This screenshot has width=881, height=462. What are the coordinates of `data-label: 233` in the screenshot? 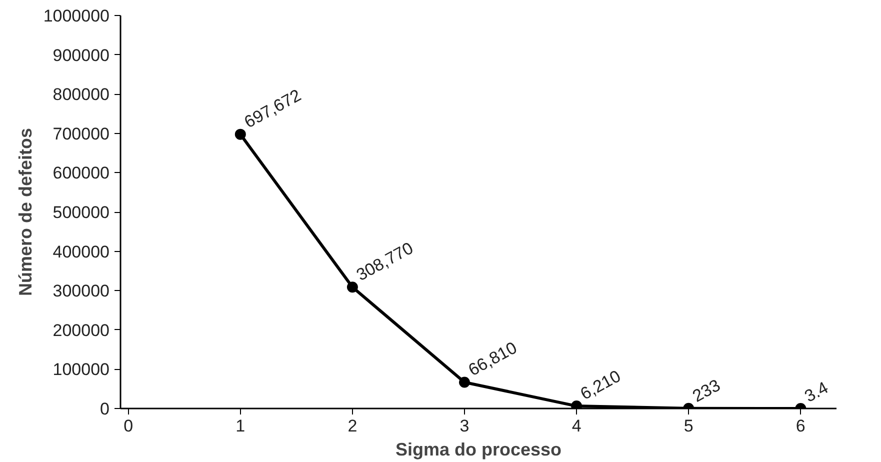 It's located at (706, 391).